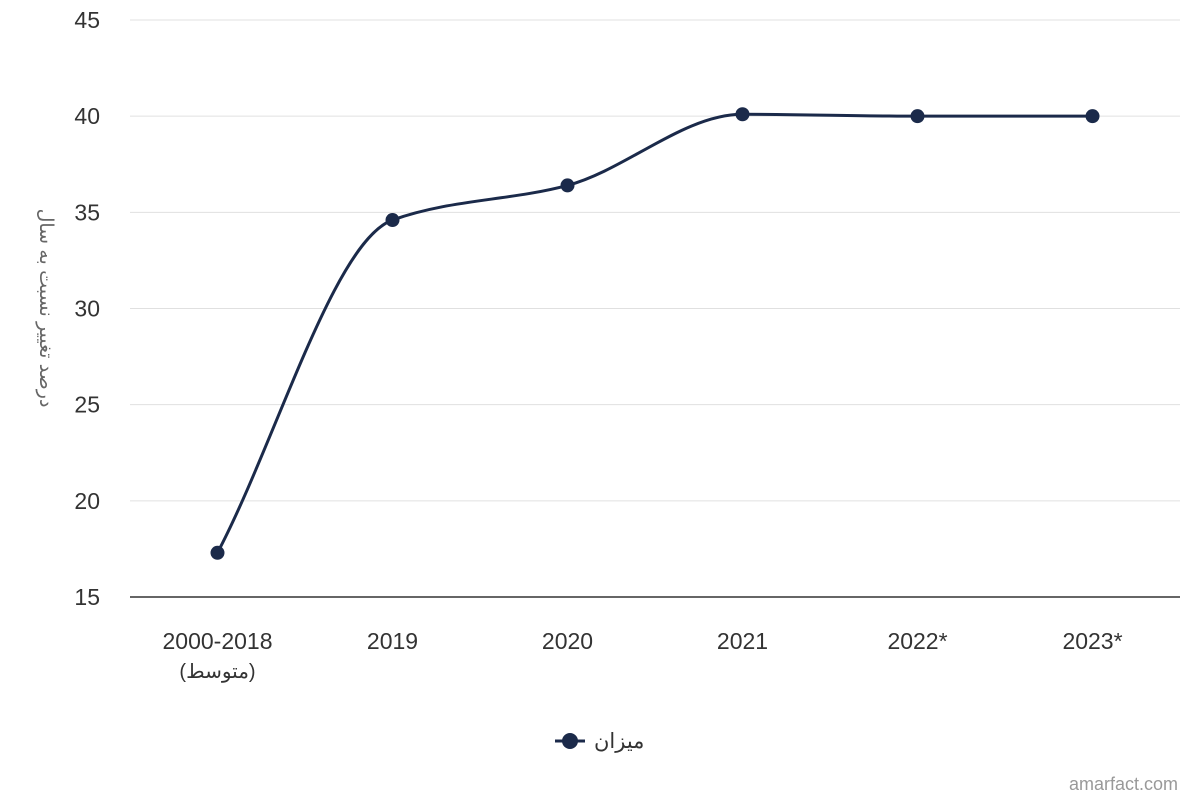  I want to click on y-axis-ticks: 15 20 25 30 35 40 45, so click(87, 308).